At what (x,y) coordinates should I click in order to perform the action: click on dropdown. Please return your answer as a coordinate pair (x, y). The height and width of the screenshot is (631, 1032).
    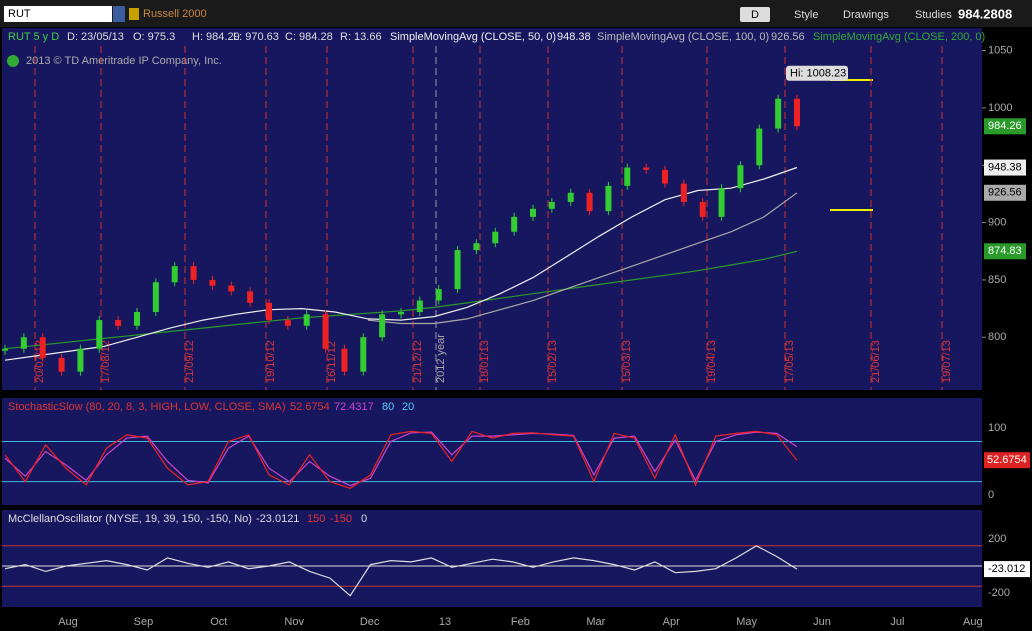
    Looking at the image, I should click on (119, 14).